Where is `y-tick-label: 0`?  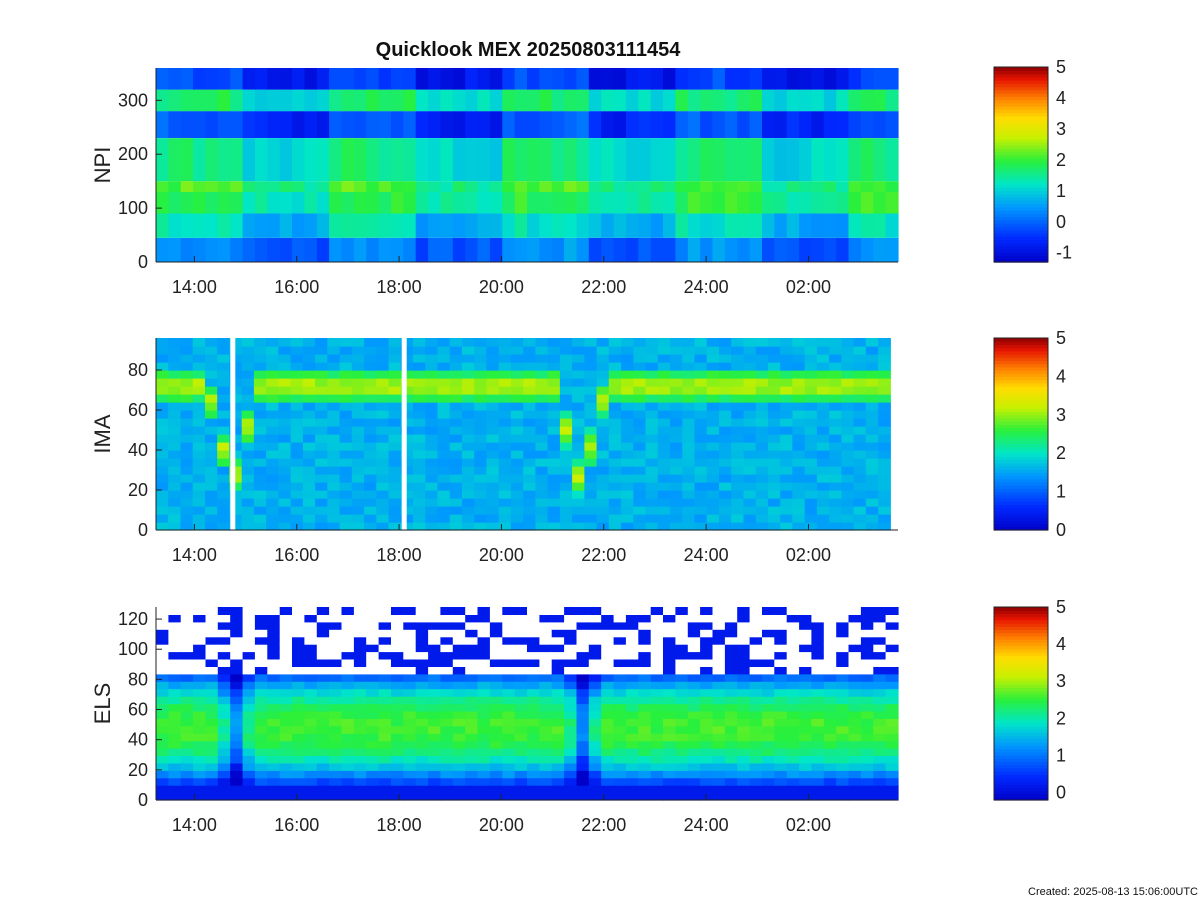
y-tick-label: 0 is located at coordinates (143, 530).